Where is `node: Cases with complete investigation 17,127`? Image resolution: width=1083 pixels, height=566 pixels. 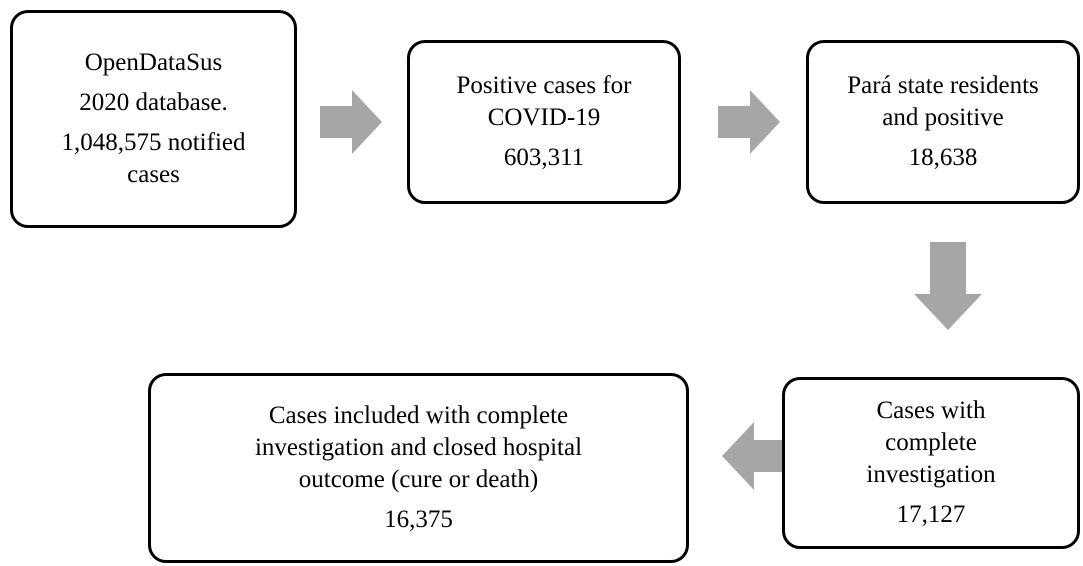 node: Cases with complete investigation 17,127 is located at coordinates (931, 463).